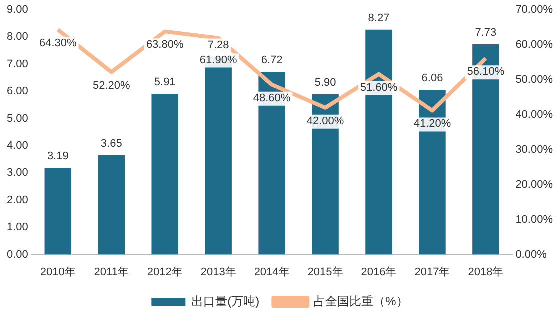  What do you see at coordinates (17, 10) in the screenshot?
I see `y-tick-label: 9.00` at bounding box center [17, 10].